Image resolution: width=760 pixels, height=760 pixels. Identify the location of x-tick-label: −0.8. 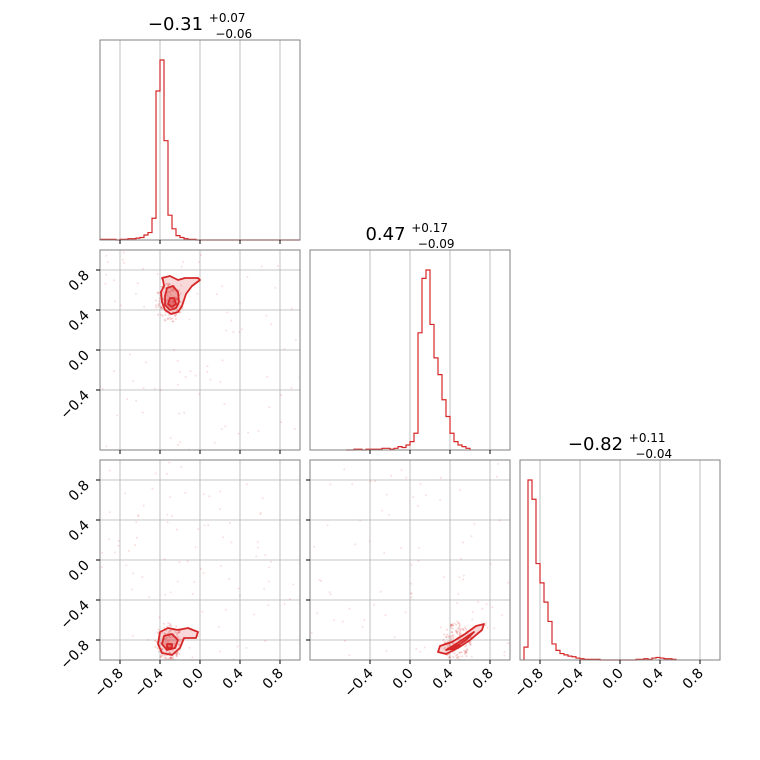
(108, 683).